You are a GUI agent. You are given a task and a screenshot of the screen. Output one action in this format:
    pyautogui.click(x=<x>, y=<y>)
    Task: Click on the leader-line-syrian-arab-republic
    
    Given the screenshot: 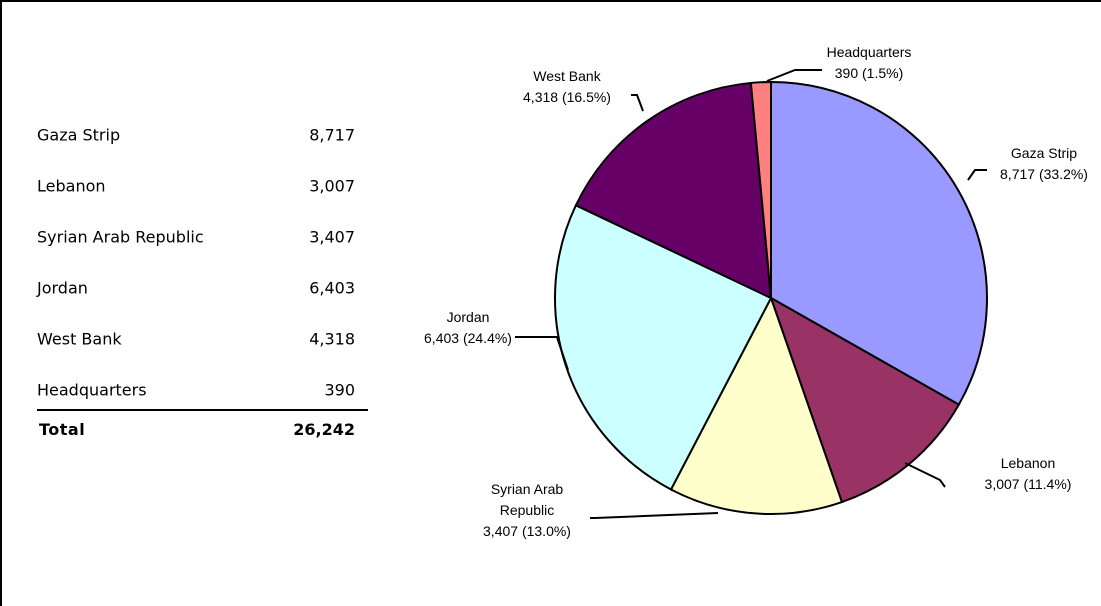 What is the action you would take?
    pyautogui.click(x=654, y=515)
    